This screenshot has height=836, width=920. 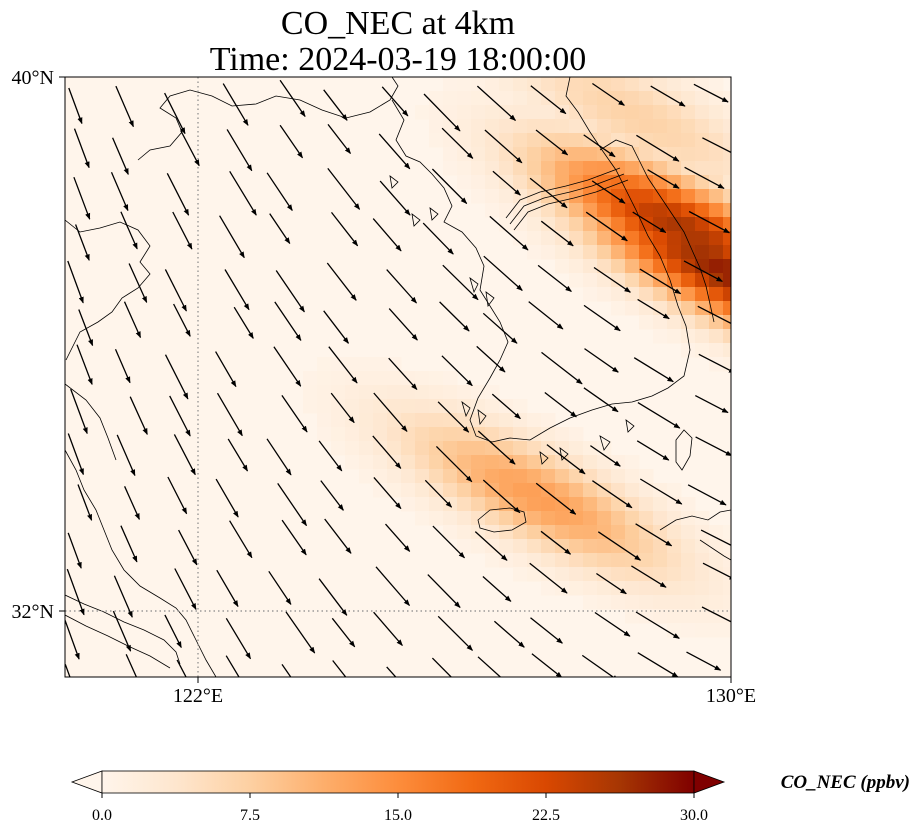 I want to click on lon-tick-122E: 122°E, so click(x=198, y=696).